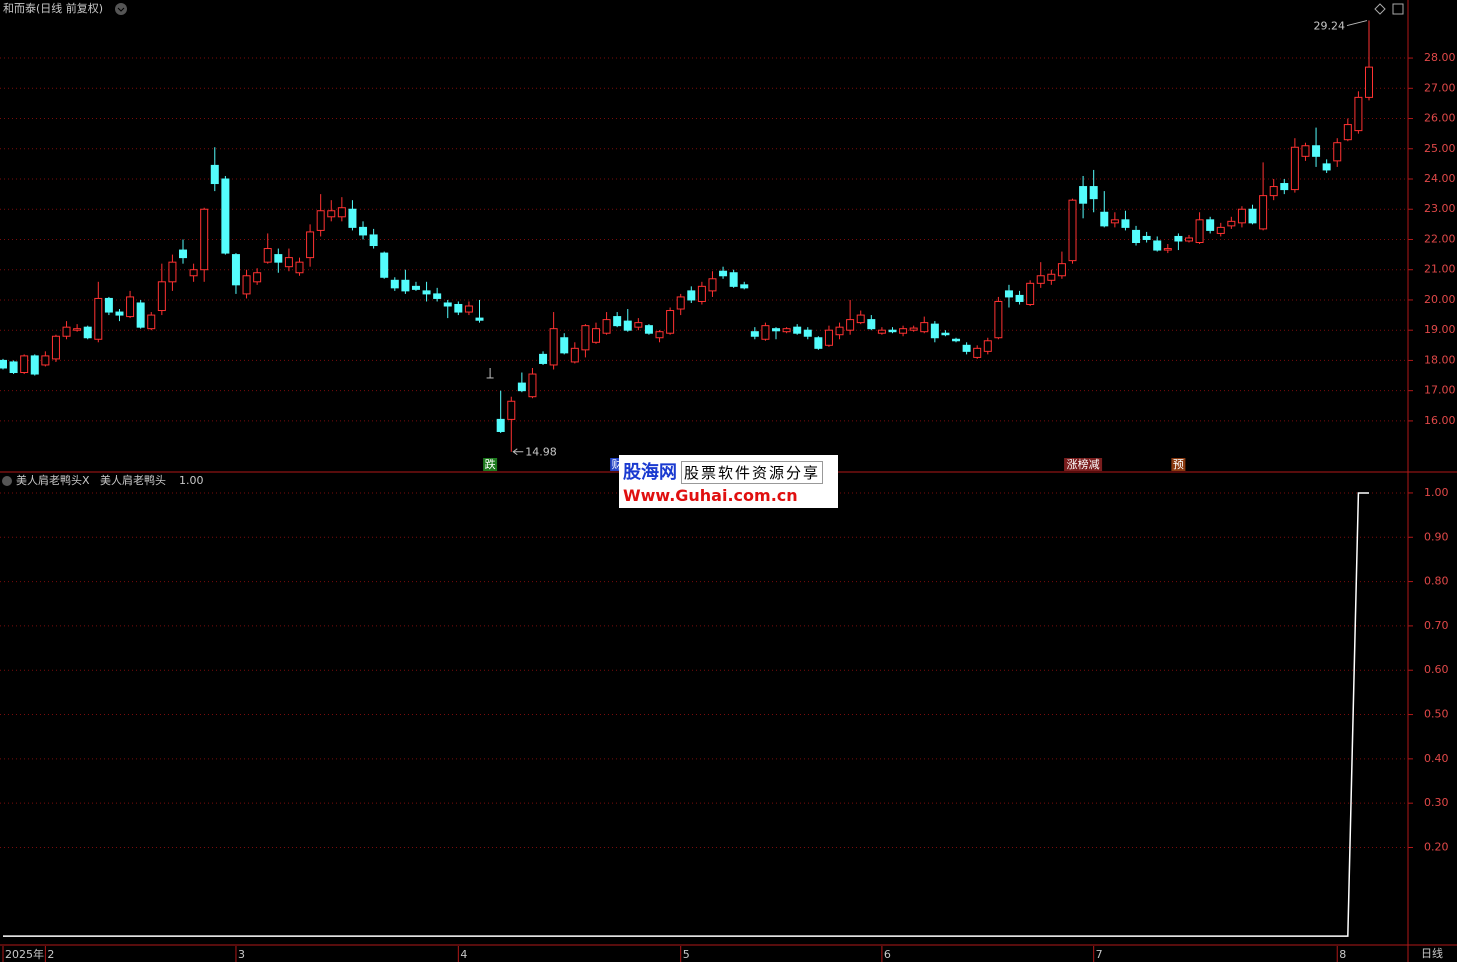 This screenshot has height=962, width=1457. Describe the element at coordinates (710, 495) in the screenshot. I see `watermark-url: Www.Guhai.com.cn` at that location.